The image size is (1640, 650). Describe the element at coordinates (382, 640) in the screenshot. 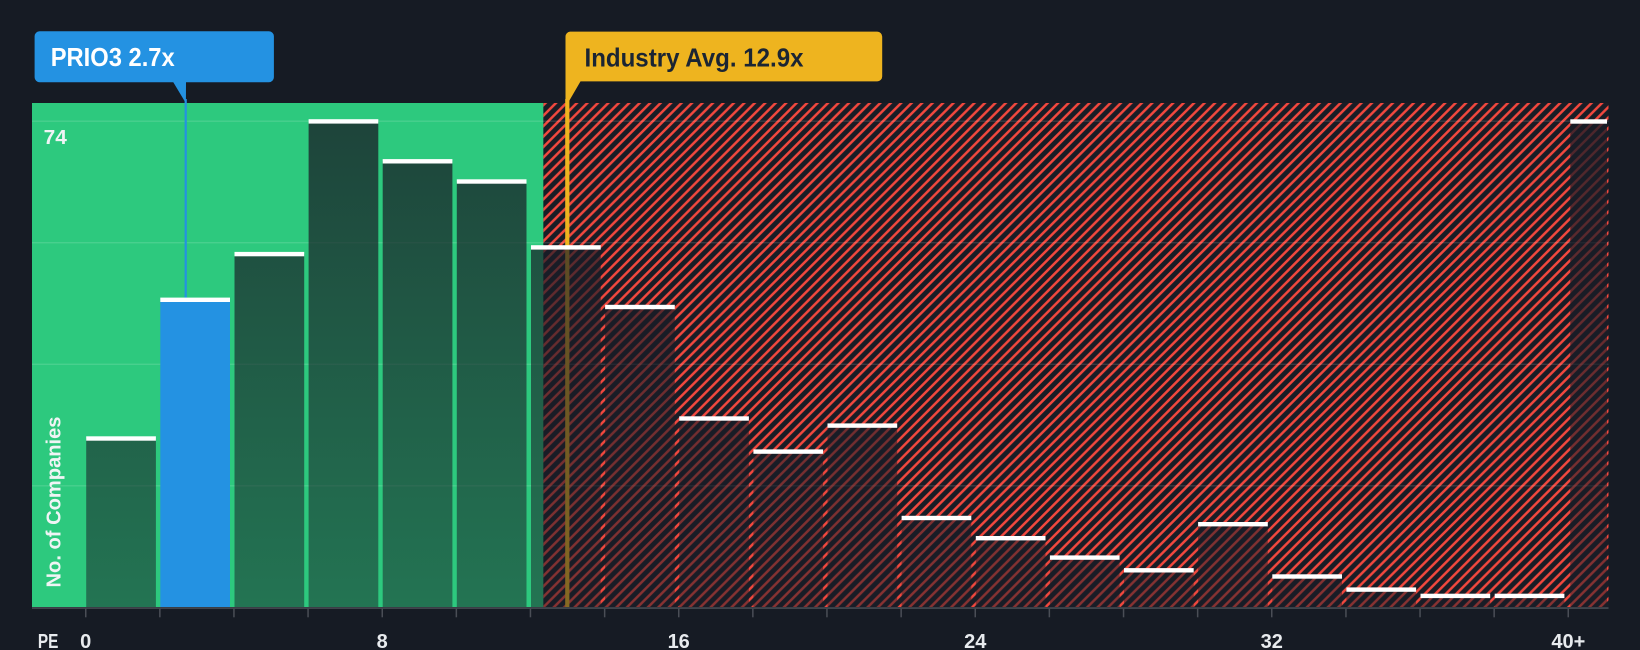

I see `svg-text: 8` at that location.